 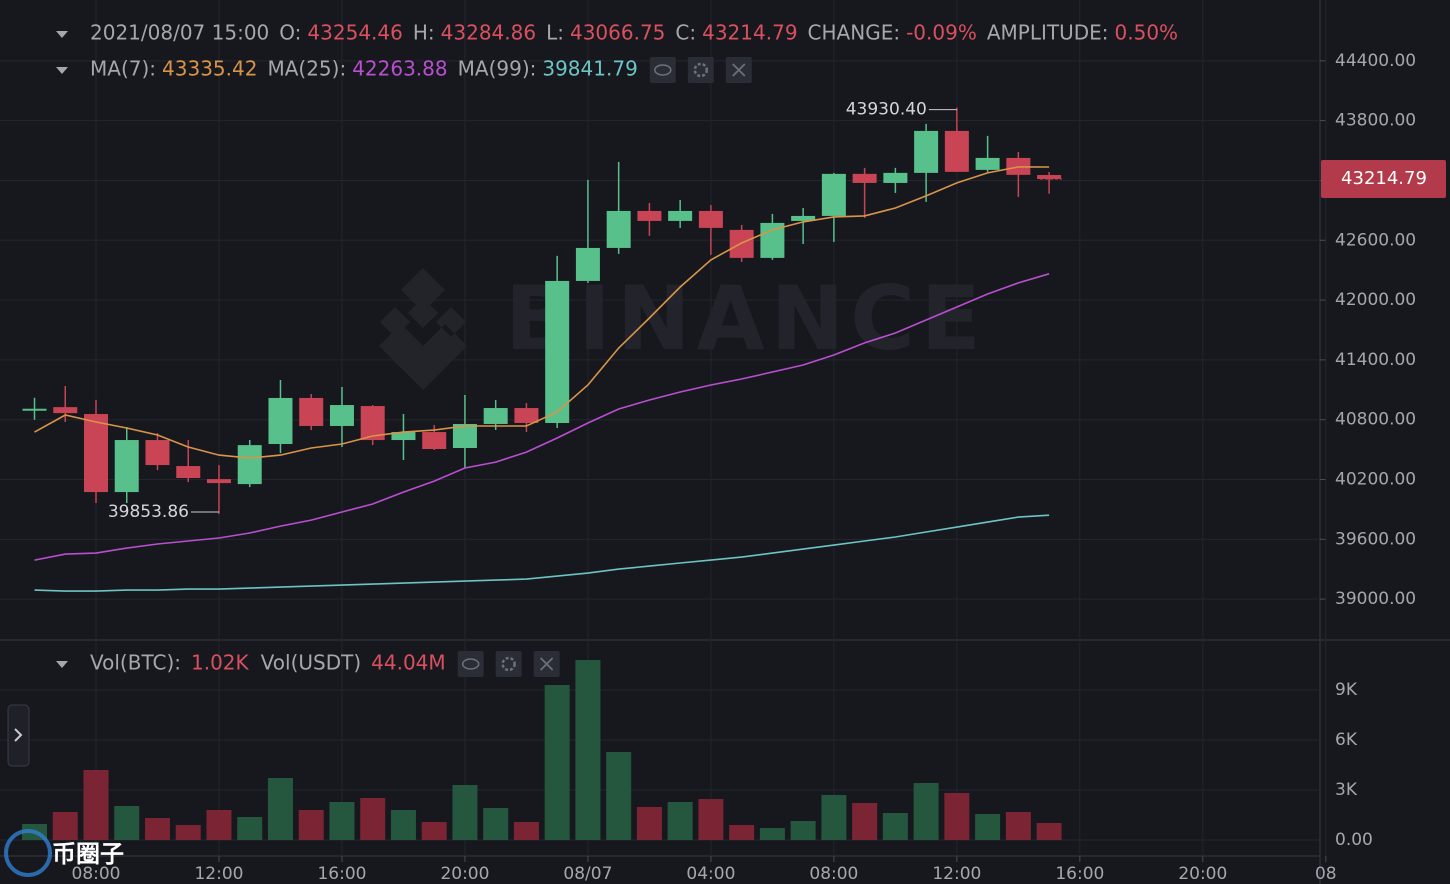 What do you see at coordinates (1346, 790) in the screenshot?
I see `y-tick-label: 3K` at bounding box center [1346, 790].